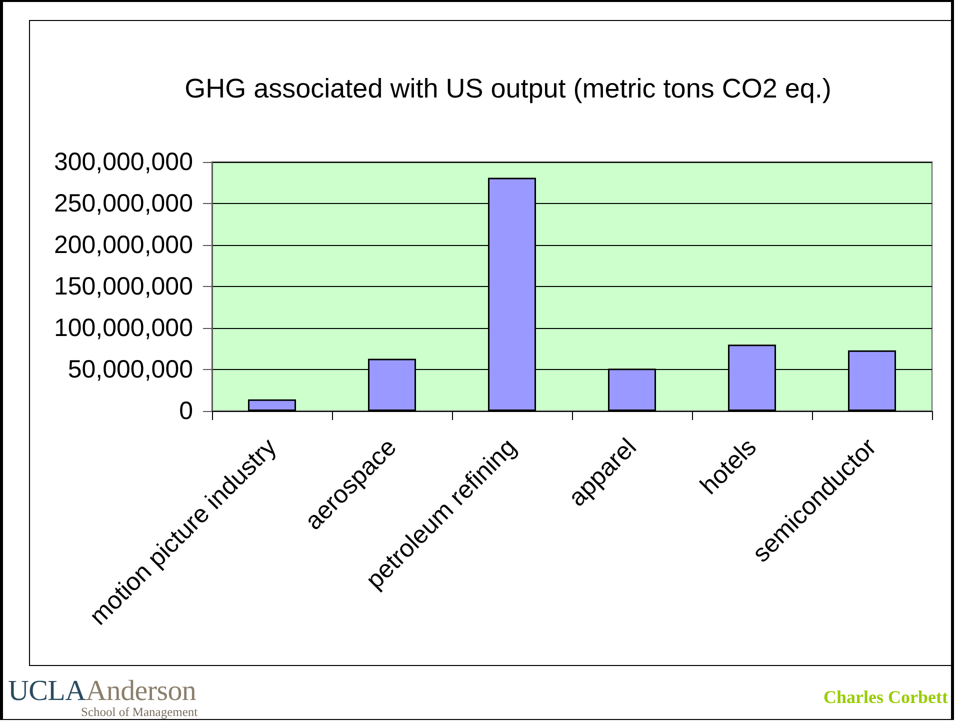  I want to click on y-tick-label: 150,000,000, so click(123, 286).